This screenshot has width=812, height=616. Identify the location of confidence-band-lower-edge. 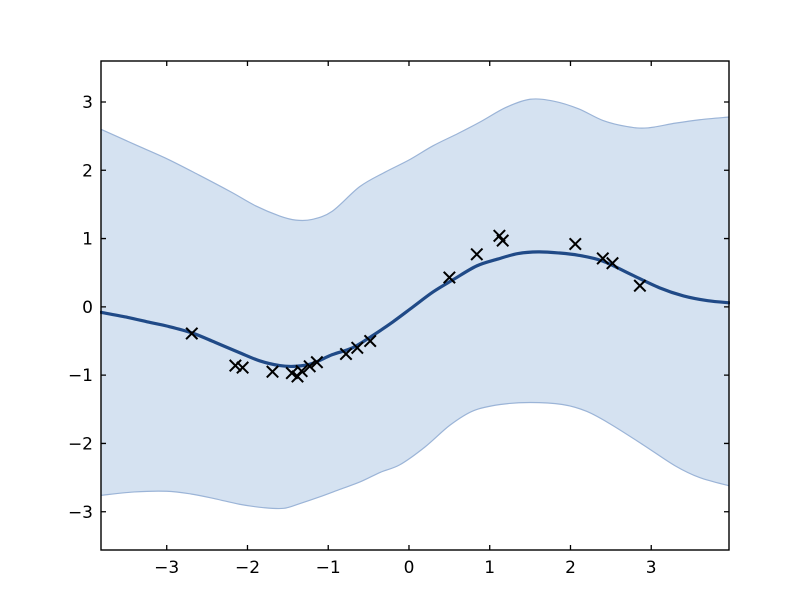
(415, 455).